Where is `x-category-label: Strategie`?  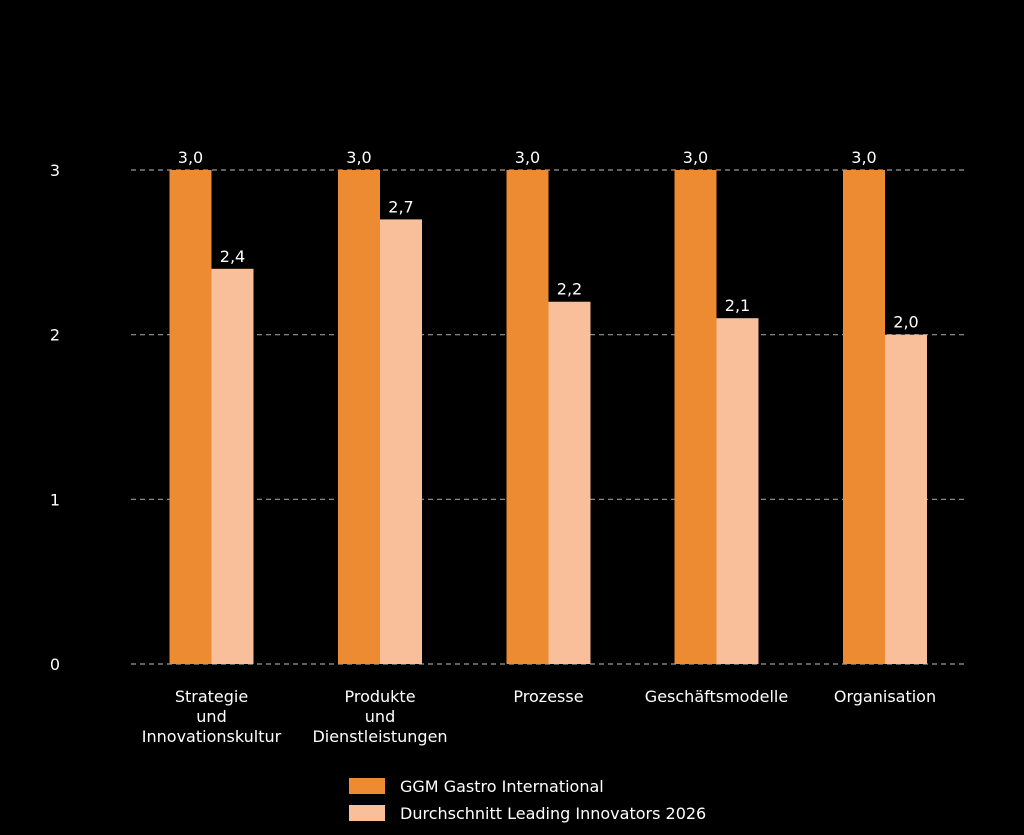 x-category-label: Strategie is located at coordinates (211, 696).